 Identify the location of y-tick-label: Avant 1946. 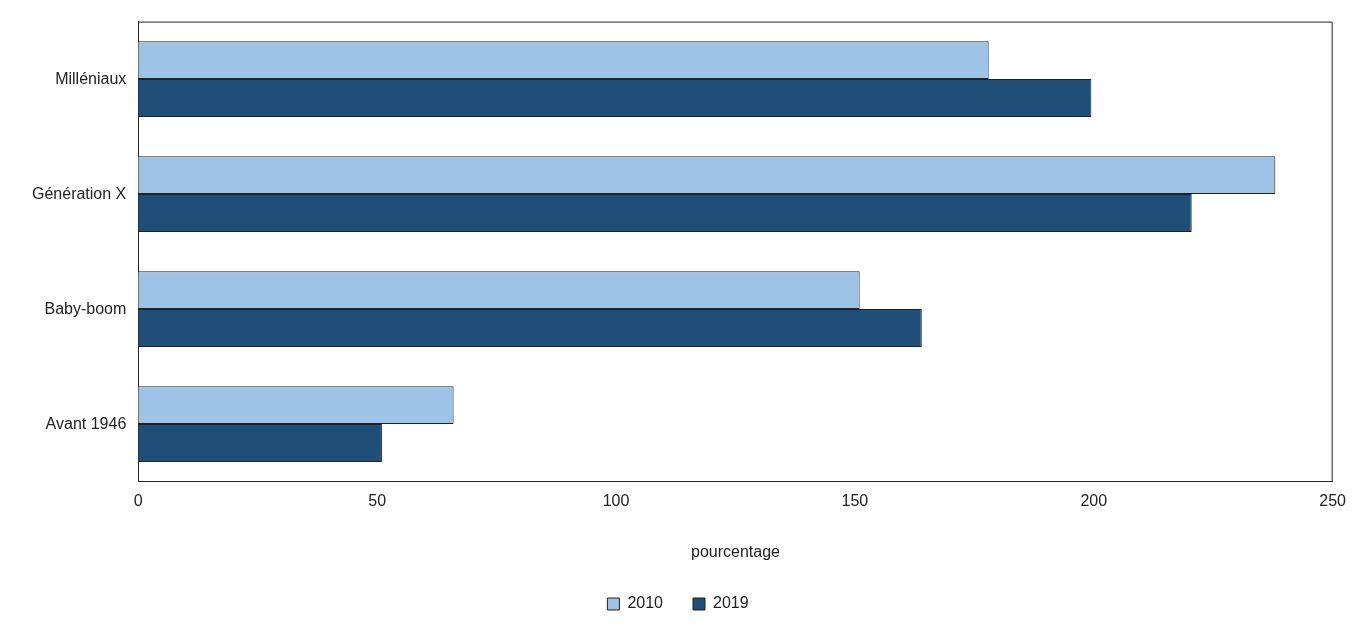
(86, 423).